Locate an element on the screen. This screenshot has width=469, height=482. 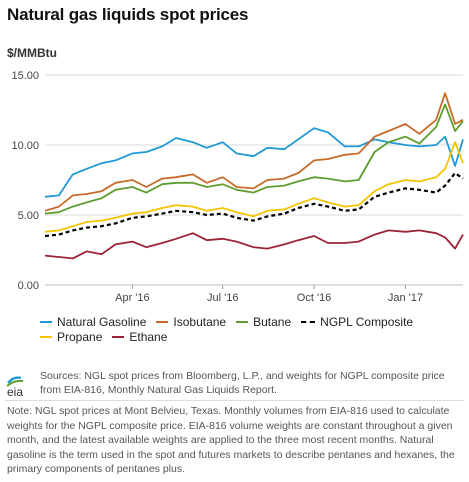
x-tick-label: Jul '16 is located at coordinates (222, 298).